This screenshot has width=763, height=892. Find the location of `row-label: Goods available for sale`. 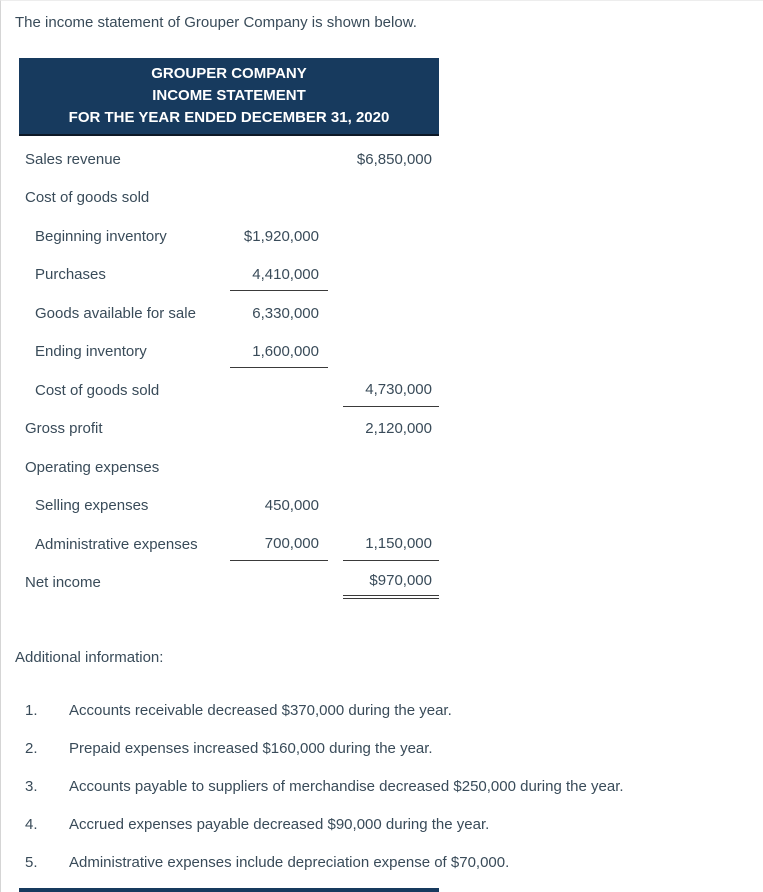

row-label: Goods available for sale is located at coordinates (115, 313).